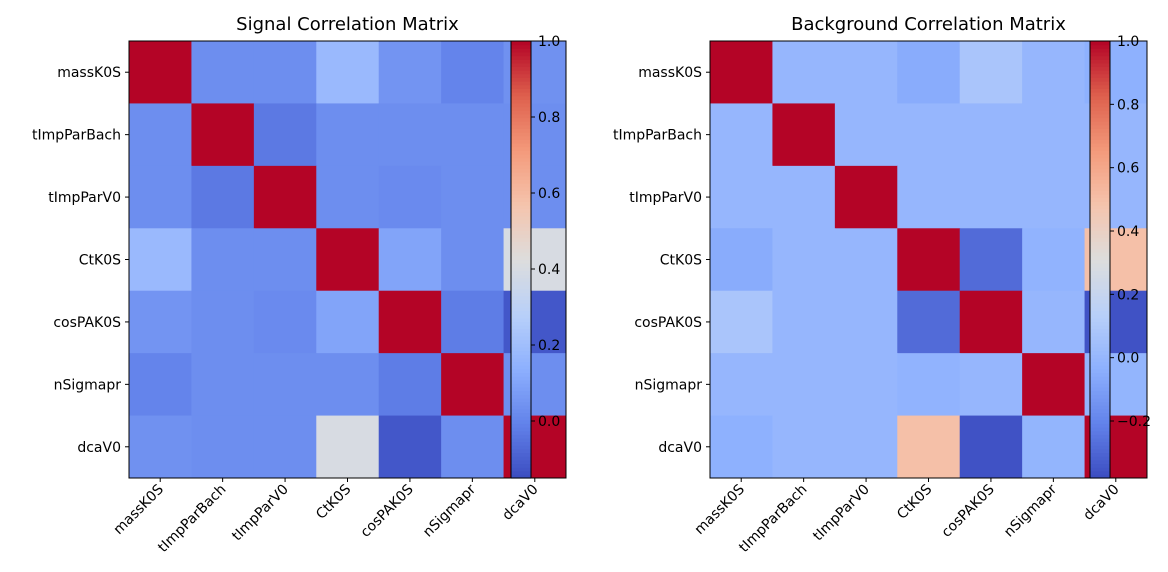  Describe the element at coordinates (681, 261) in the screenshot. I see `y-tick-label: CtK0S` at that location.